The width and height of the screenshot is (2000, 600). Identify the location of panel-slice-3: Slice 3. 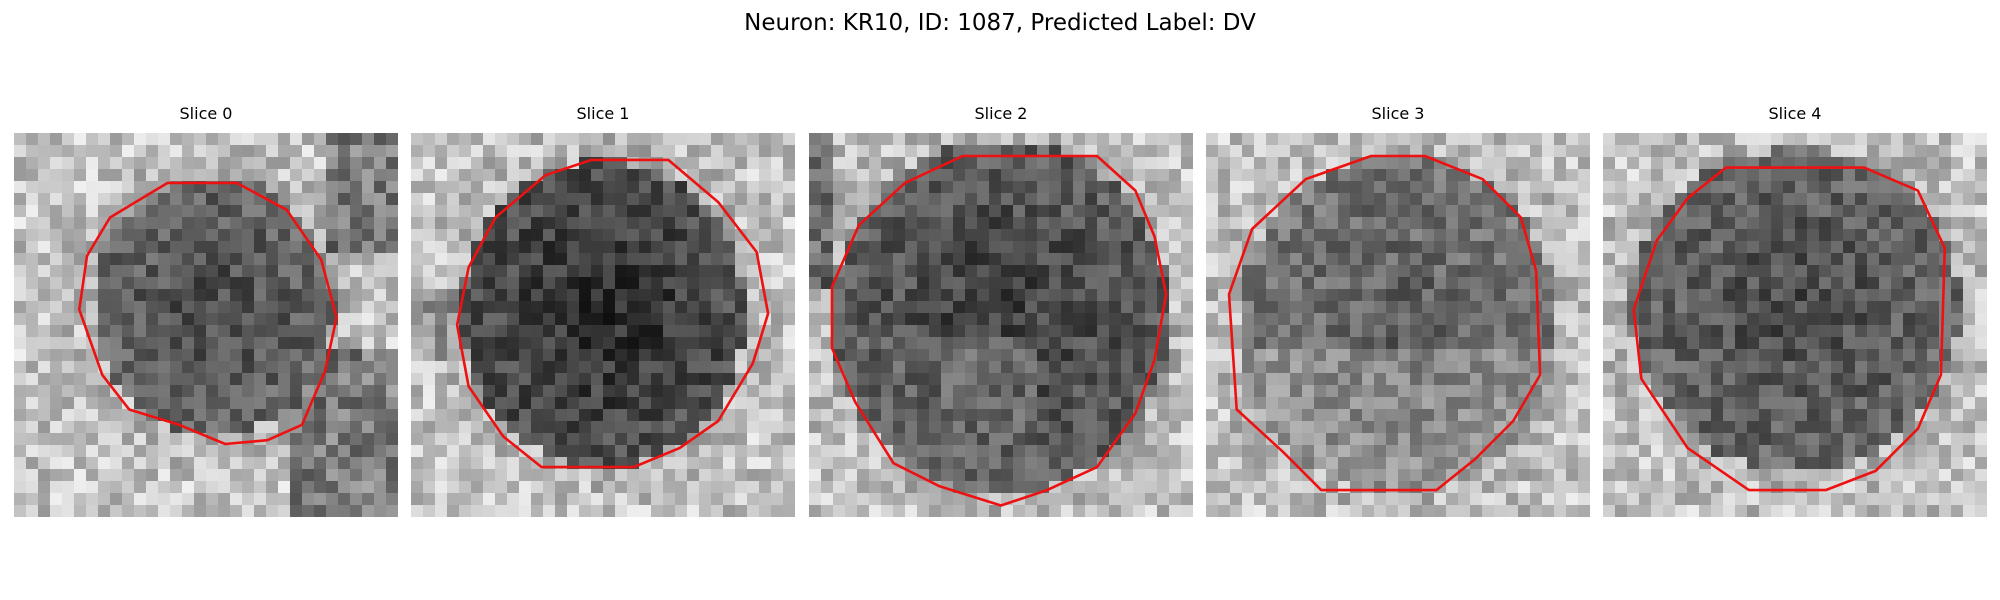
(1398, 310).